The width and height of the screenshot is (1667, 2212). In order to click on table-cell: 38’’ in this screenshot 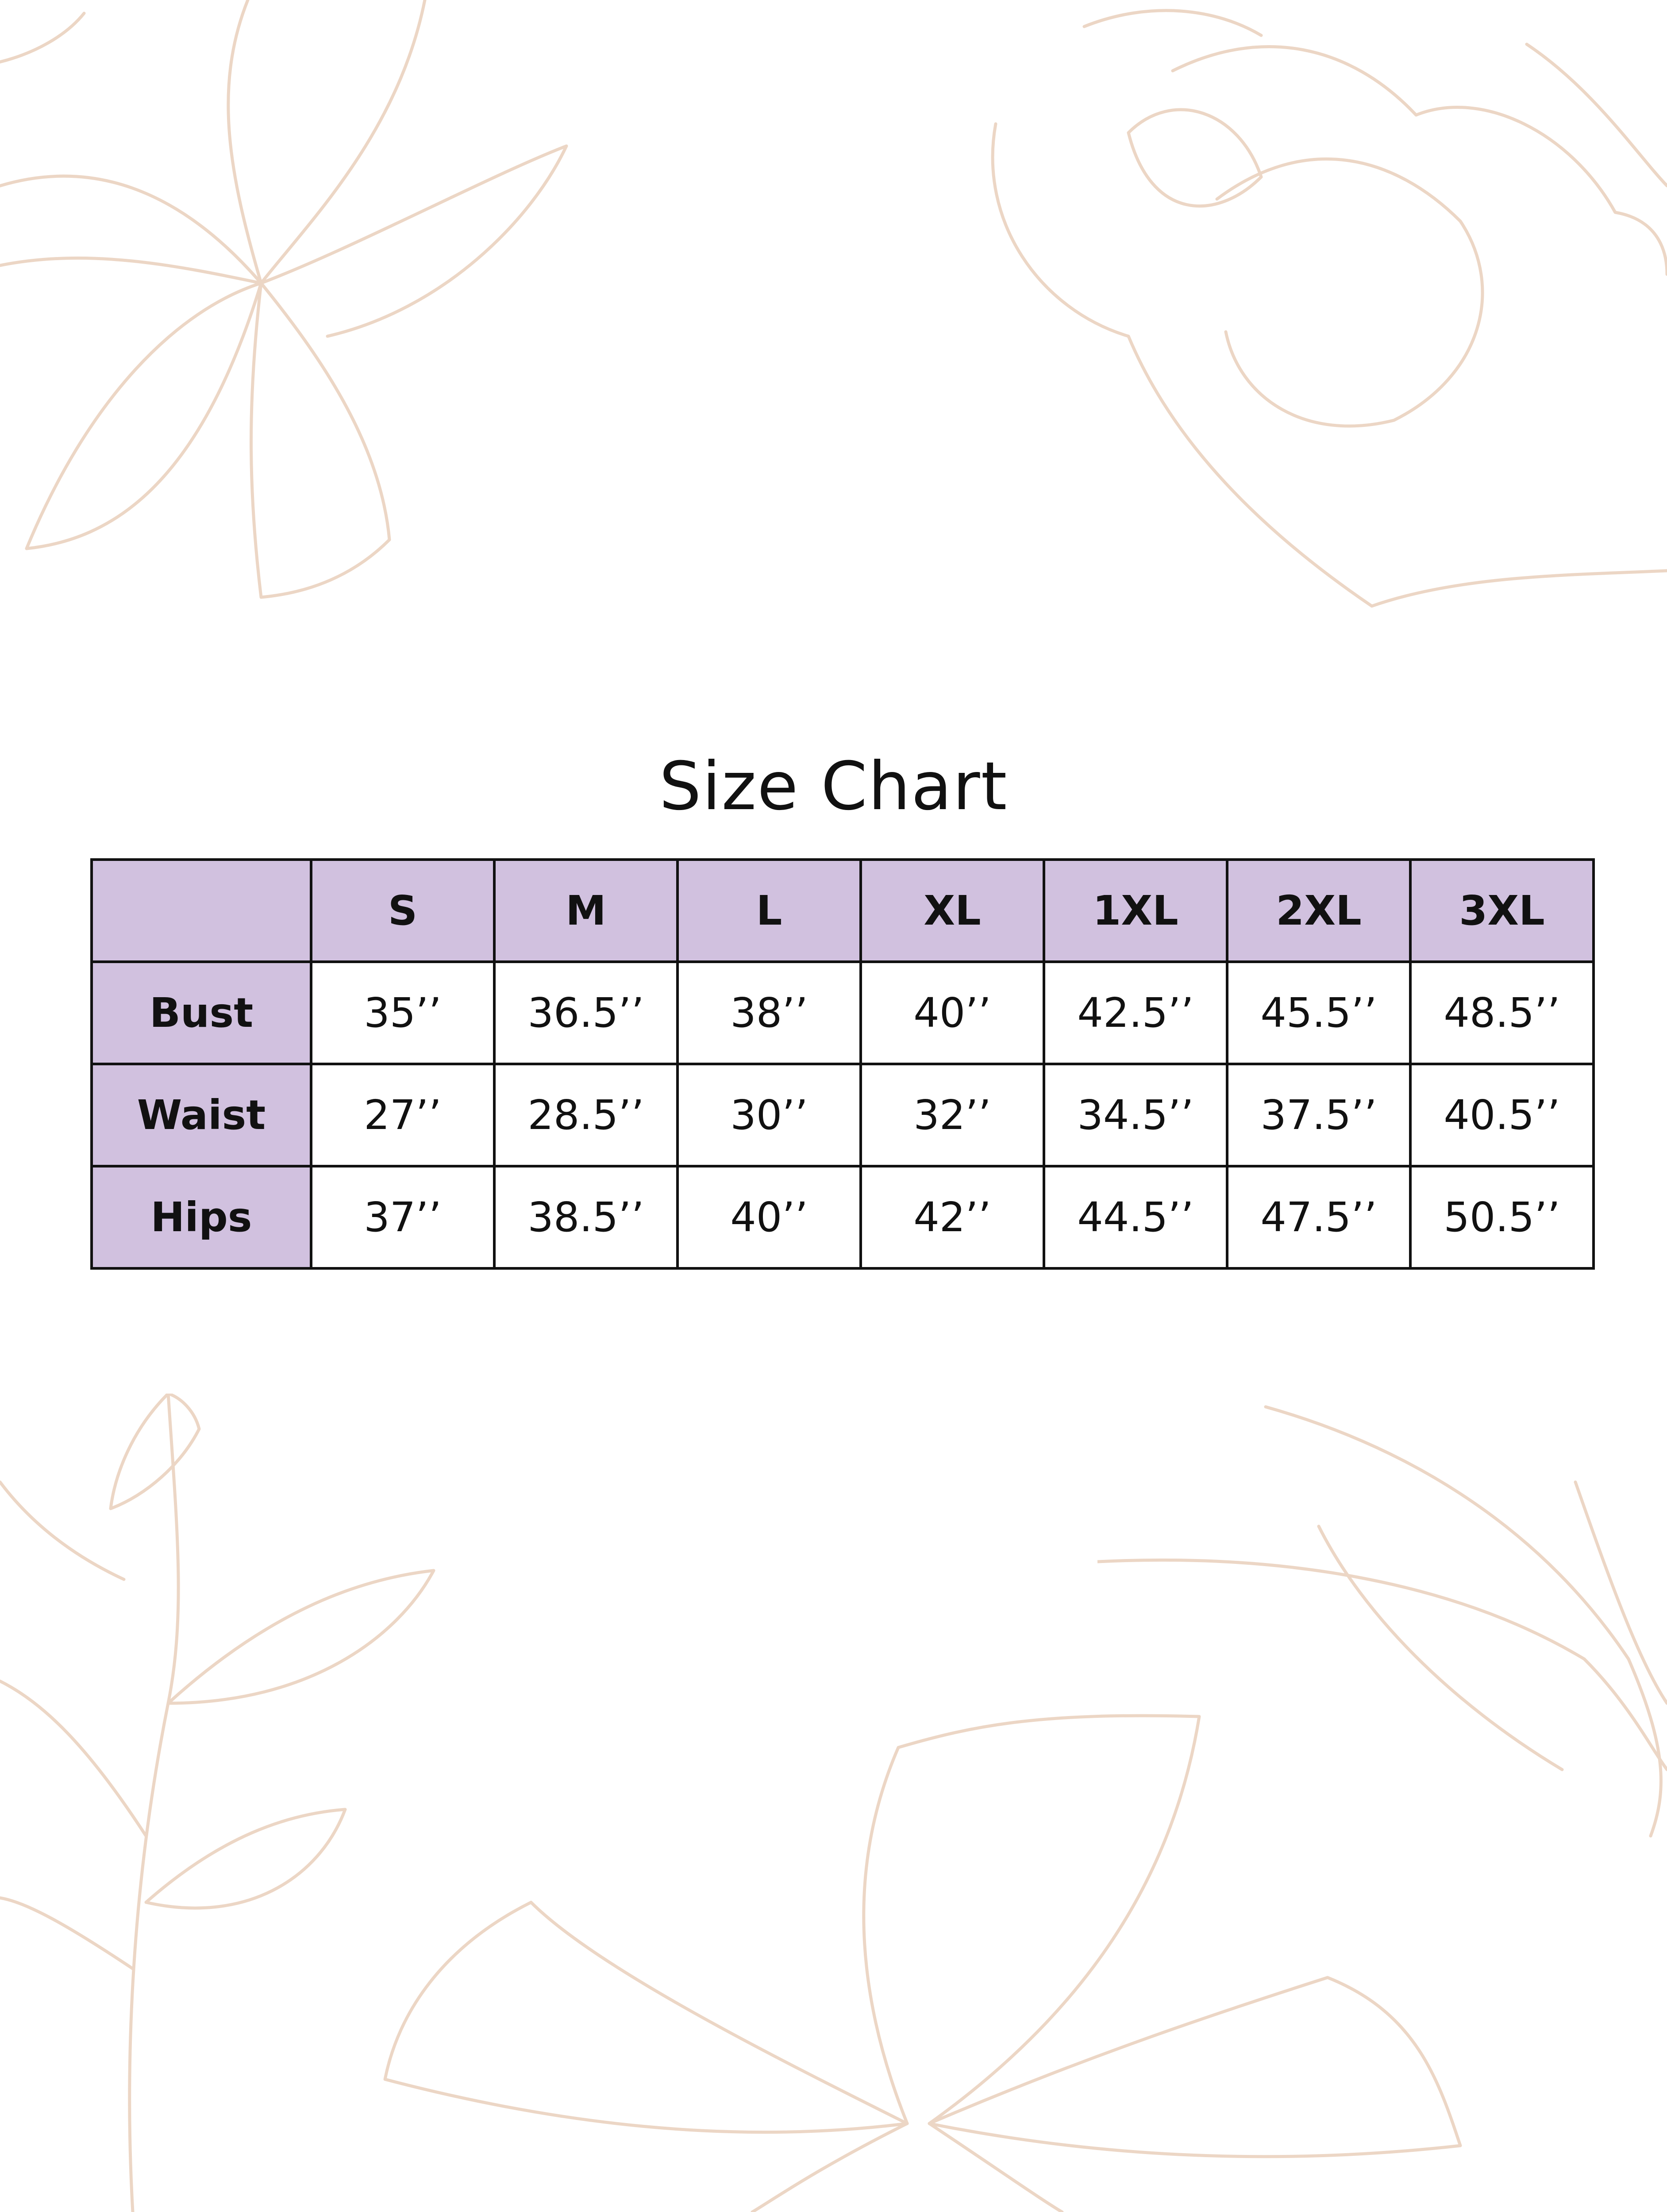, I will do `click(769, 1013)`.